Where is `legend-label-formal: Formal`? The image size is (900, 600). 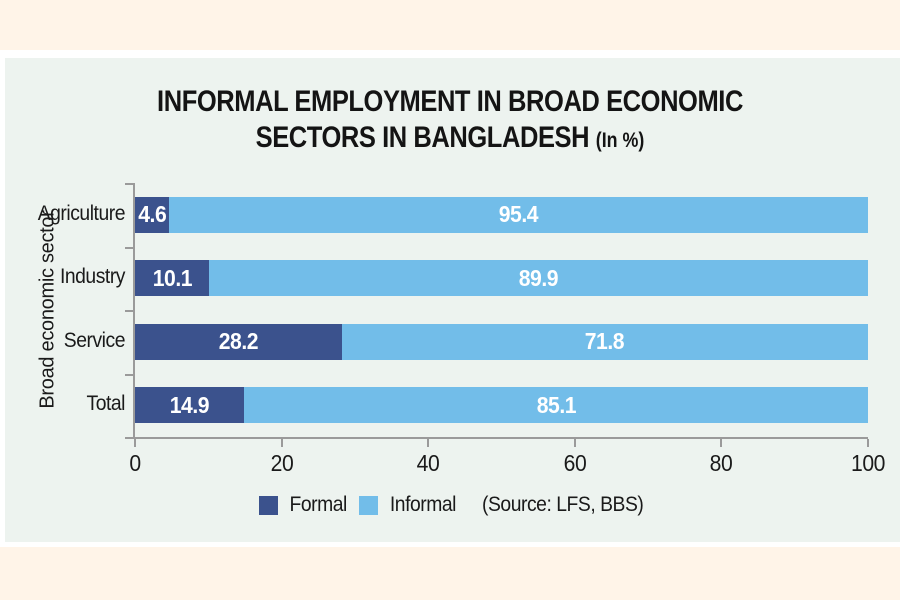 legend-label-formal: Formal is located at coordinates (318, 504).